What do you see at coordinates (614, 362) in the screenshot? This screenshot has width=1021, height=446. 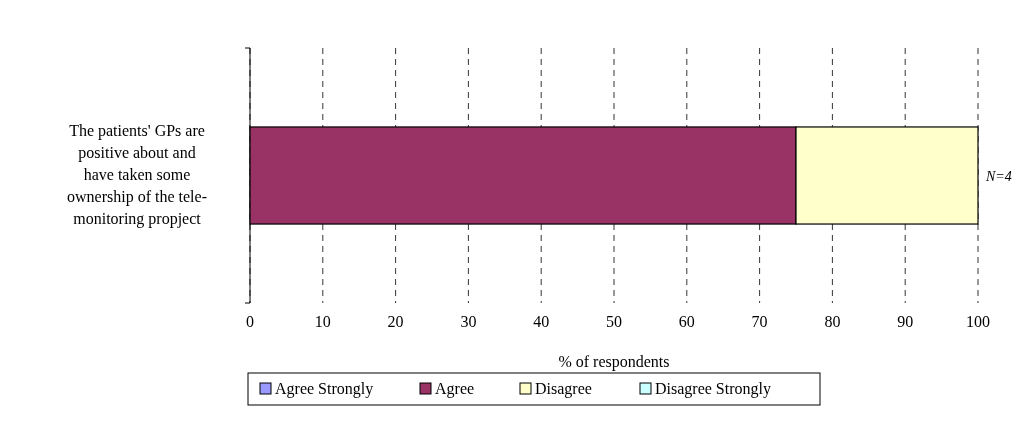 I see `x-axis-title: % of respondents` at bounding box center [614, 362].